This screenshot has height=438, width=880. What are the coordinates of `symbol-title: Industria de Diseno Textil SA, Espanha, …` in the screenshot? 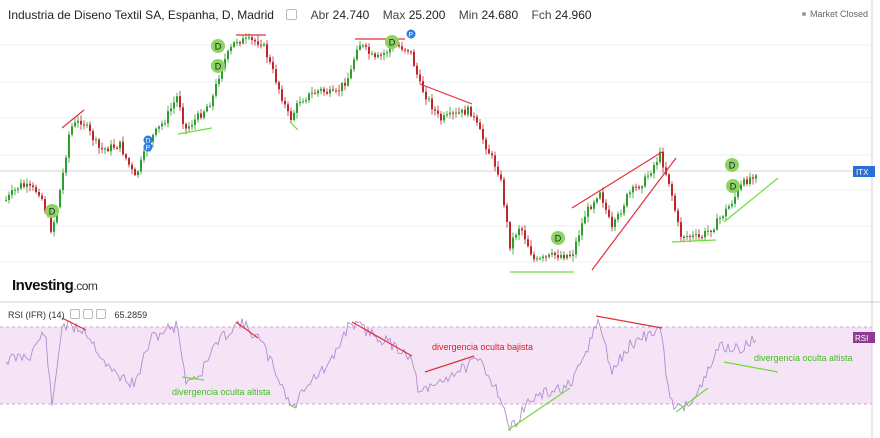 It's located at (141, 15).